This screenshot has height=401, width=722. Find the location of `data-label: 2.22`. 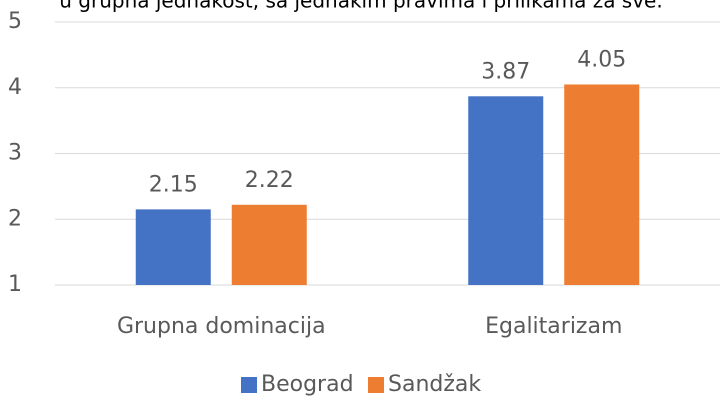

data-label: 2.22 is located at coordinates (269, 180).